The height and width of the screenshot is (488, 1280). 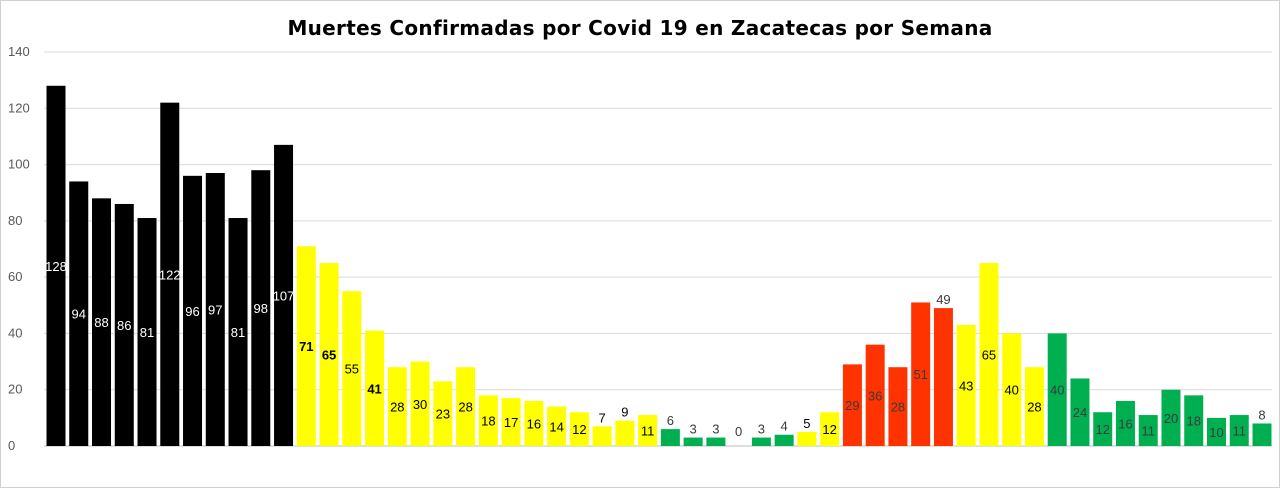 What do you see at coordinates (15, 389) in the screenshot?
I see `y-tick-label: 20` at bounding box center [15, 389].